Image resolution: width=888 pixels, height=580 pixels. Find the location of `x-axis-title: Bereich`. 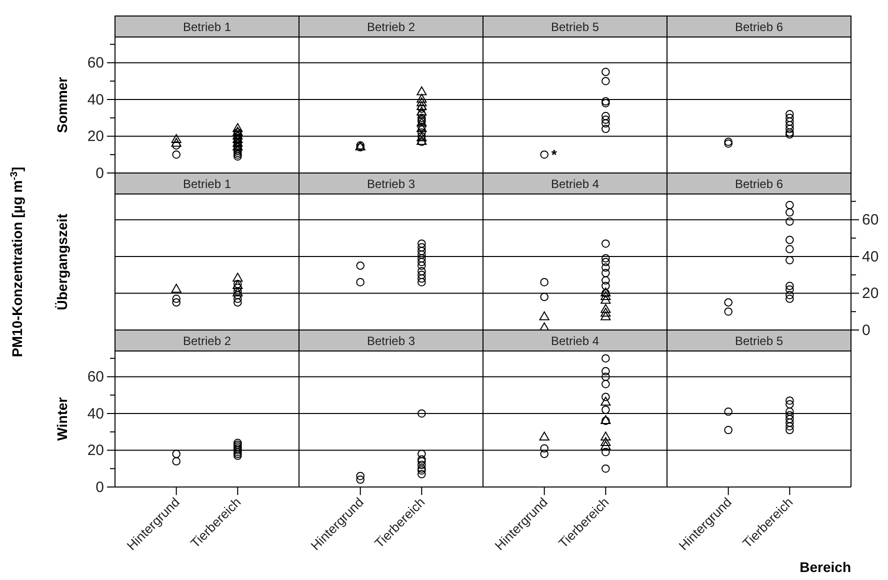

x-axis-title: Bereich is located at coordinates (825, 567).